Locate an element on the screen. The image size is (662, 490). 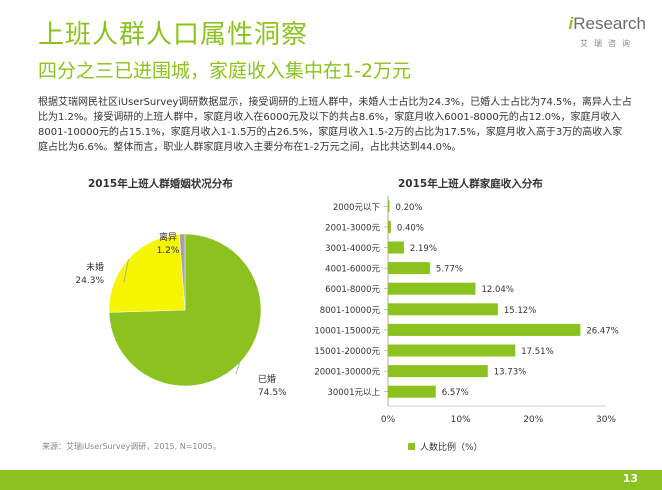
bar-value-label: 13.73% is located at coordinates (510, 373).